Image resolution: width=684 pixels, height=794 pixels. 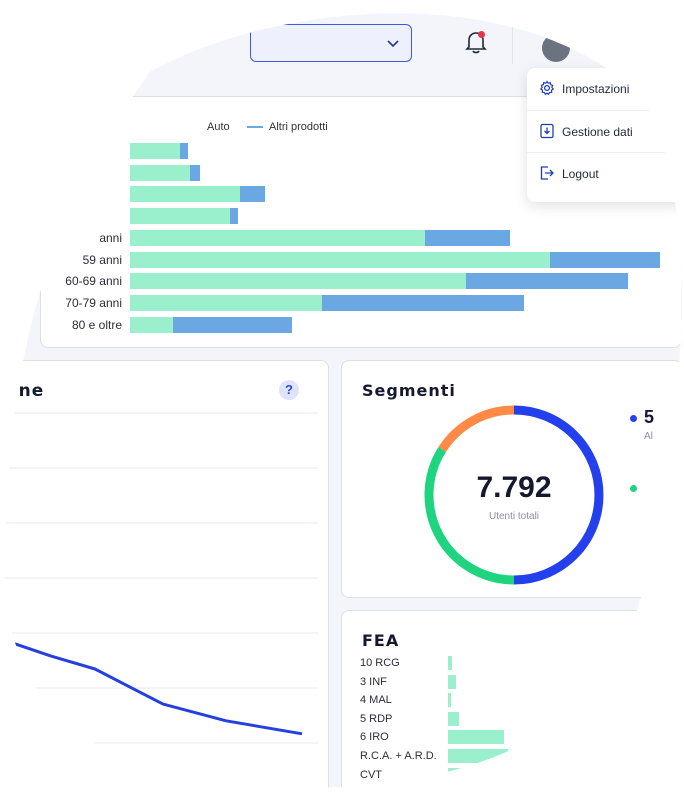 What do you see at coordinates (289, 390) in the screenshot?
I see `help-icon: ?` at bounding box center [289, 390].